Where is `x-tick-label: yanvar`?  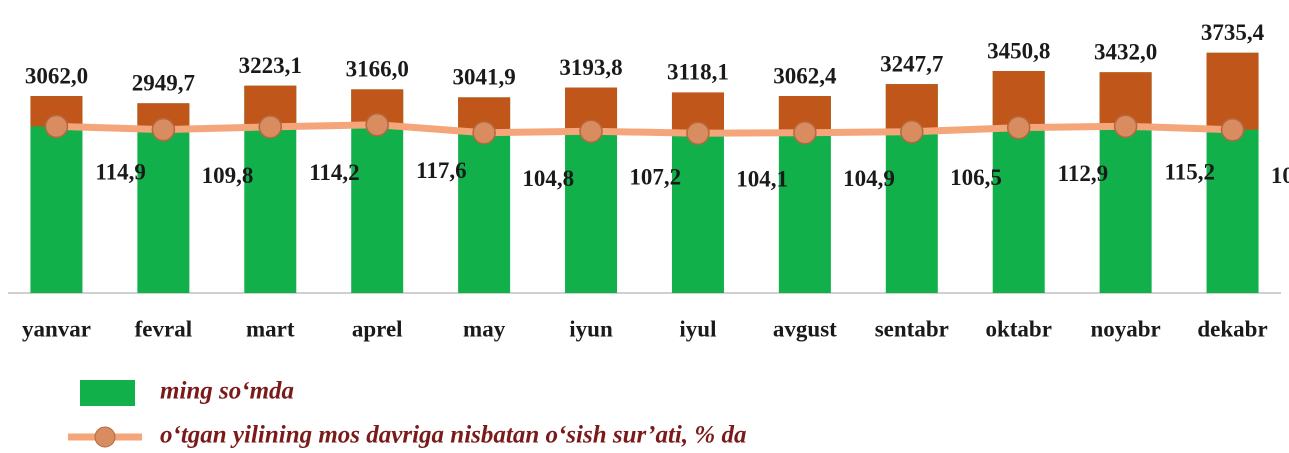 x-tick-label: yanvar is located at coordinates (56, 328).